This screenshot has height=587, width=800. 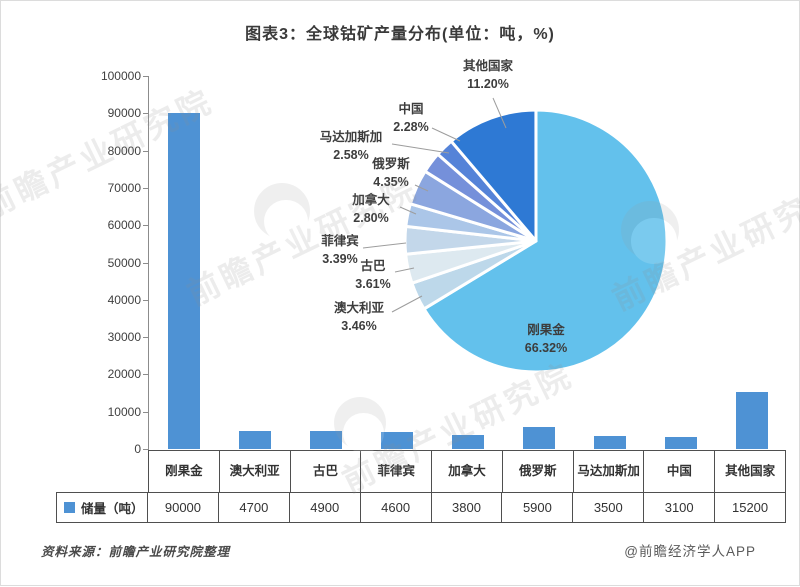 I want to click on credit: @前瞻经济学人APP, so click(x=690, y=551).